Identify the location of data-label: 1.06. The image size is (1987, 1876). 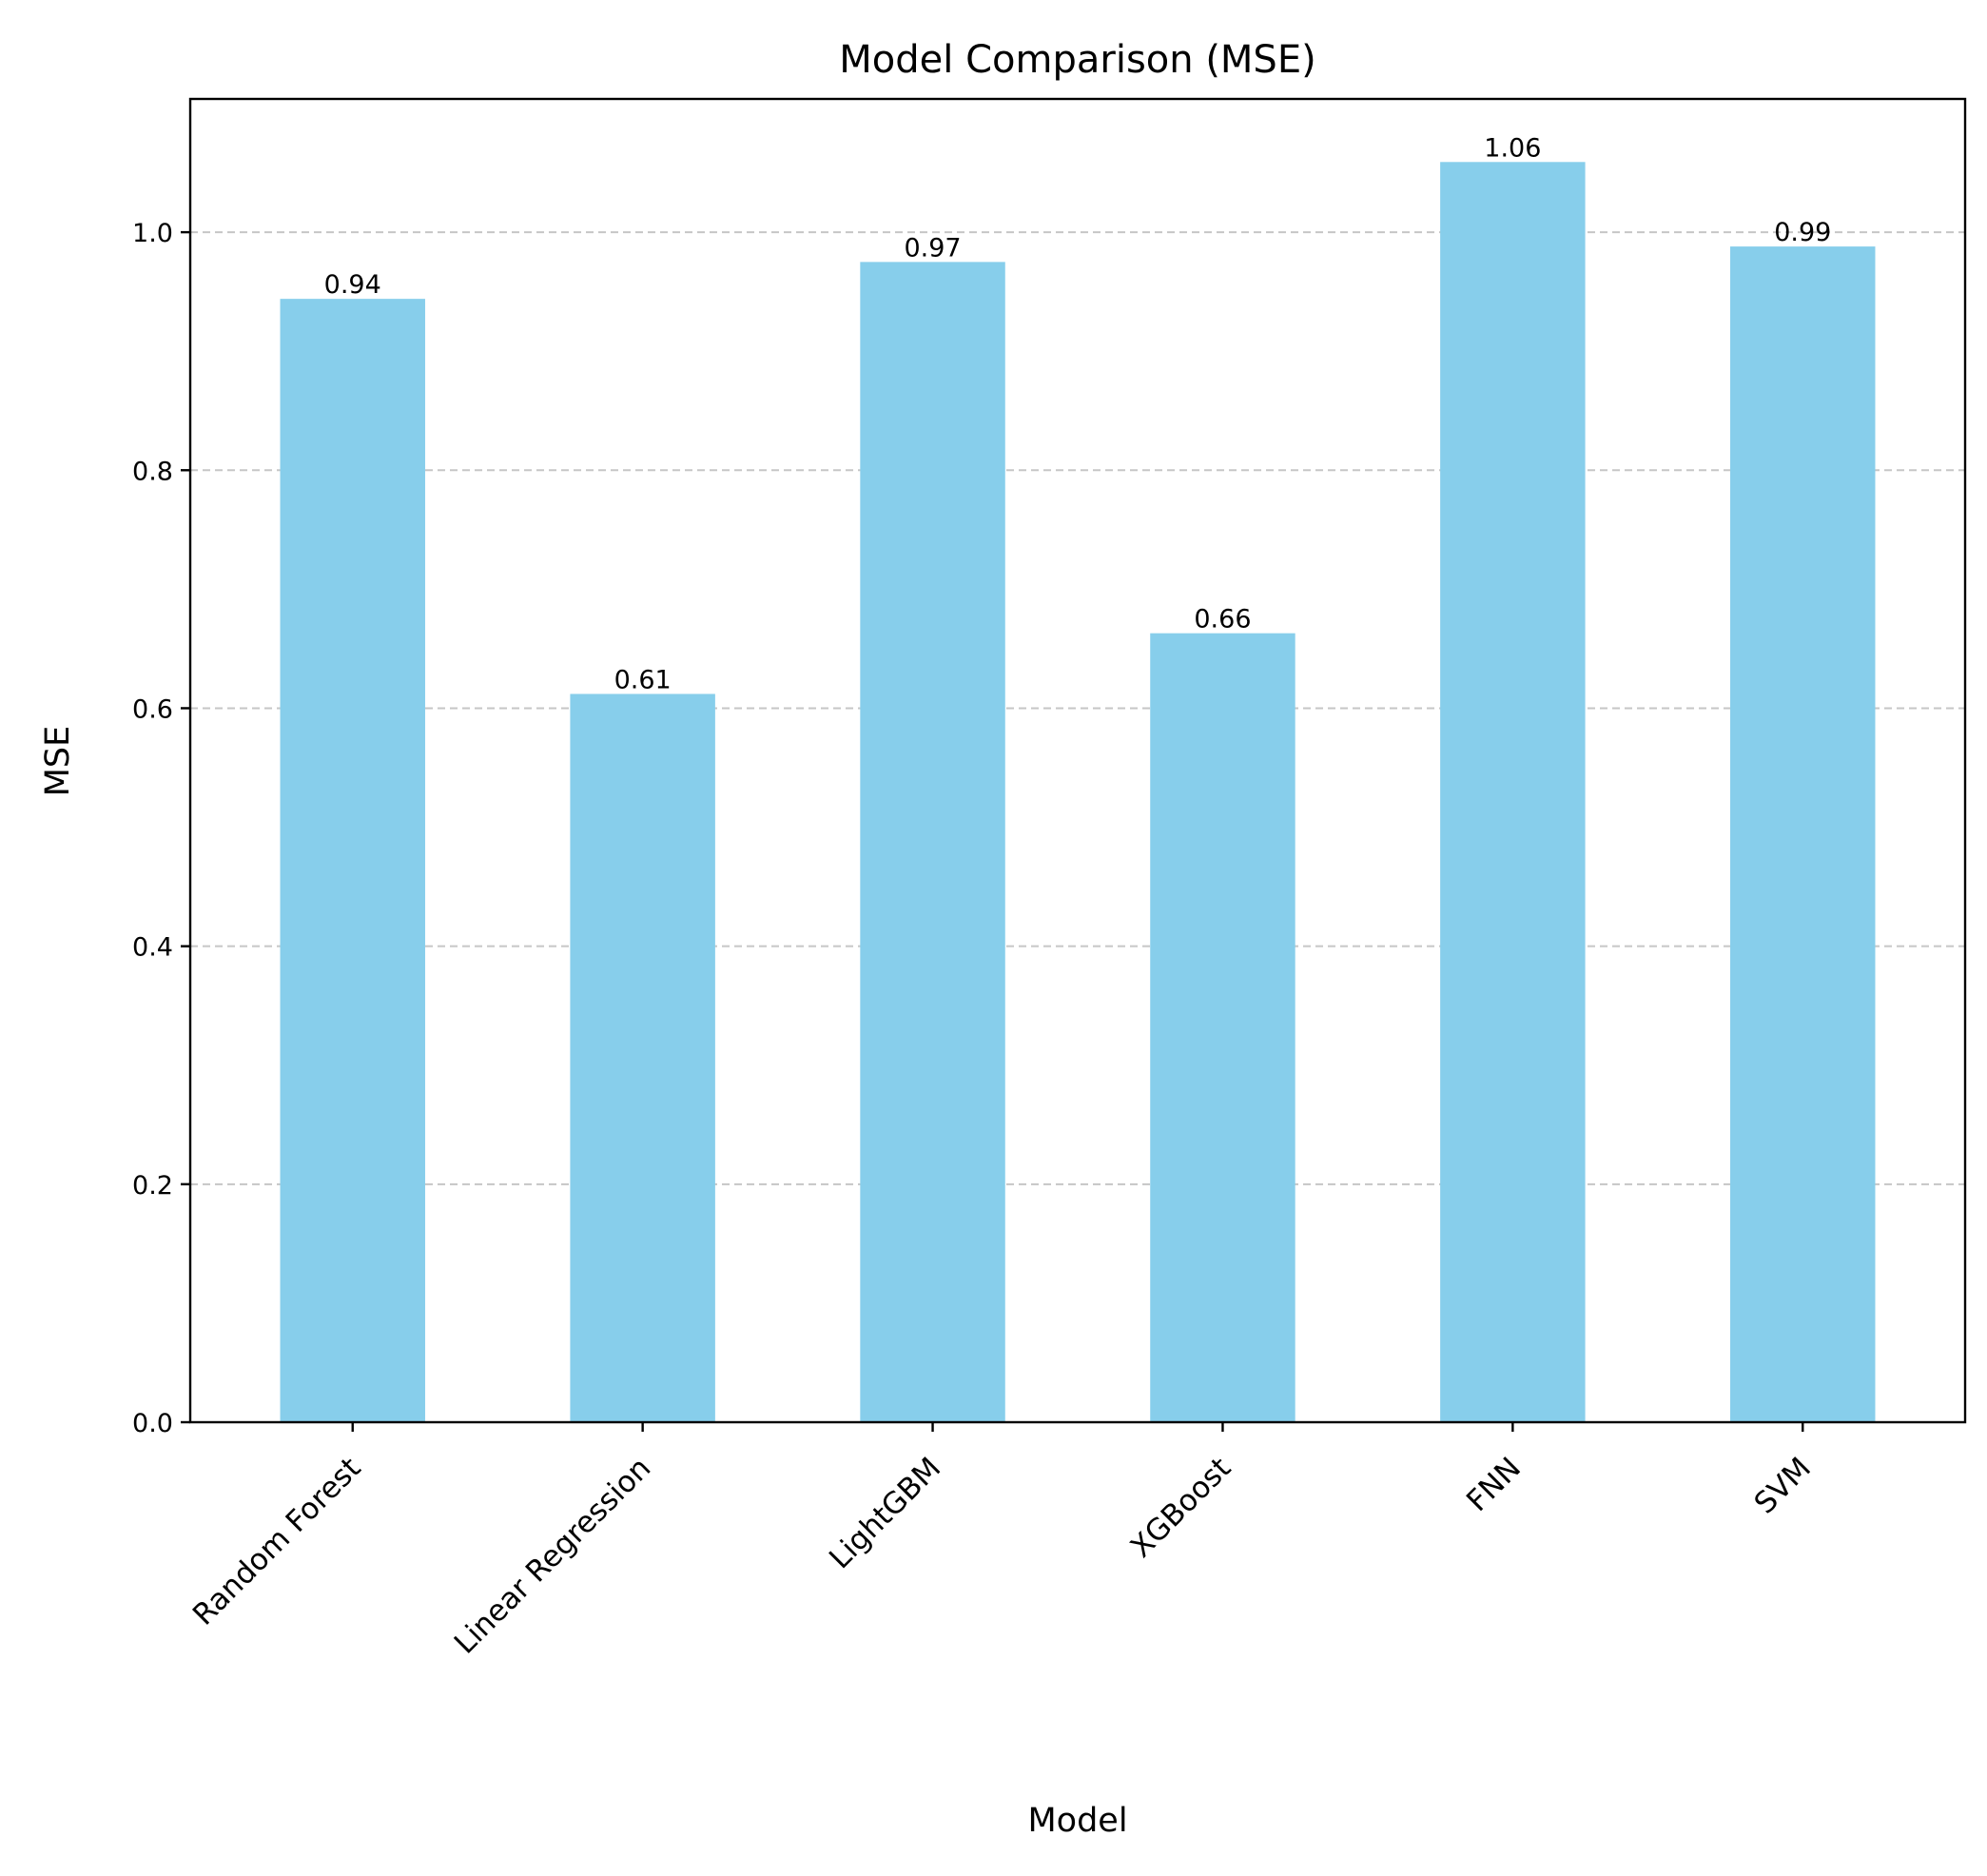
(1512, 148).